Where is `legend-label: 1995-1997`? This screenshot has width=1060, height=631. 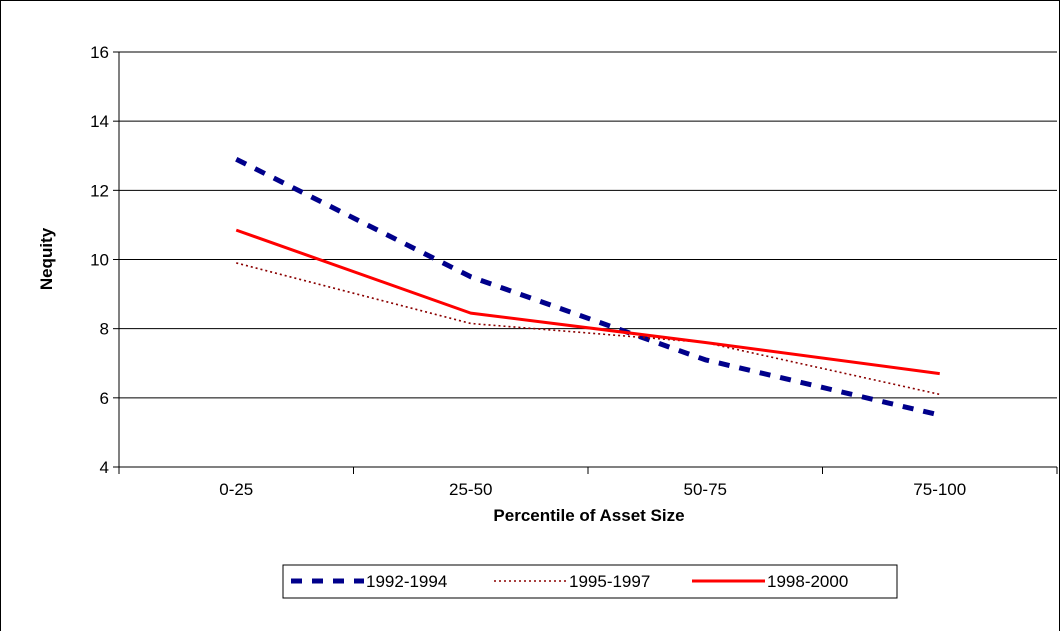
legend-label: 1995-1997 is located at coordinates (609, 581).